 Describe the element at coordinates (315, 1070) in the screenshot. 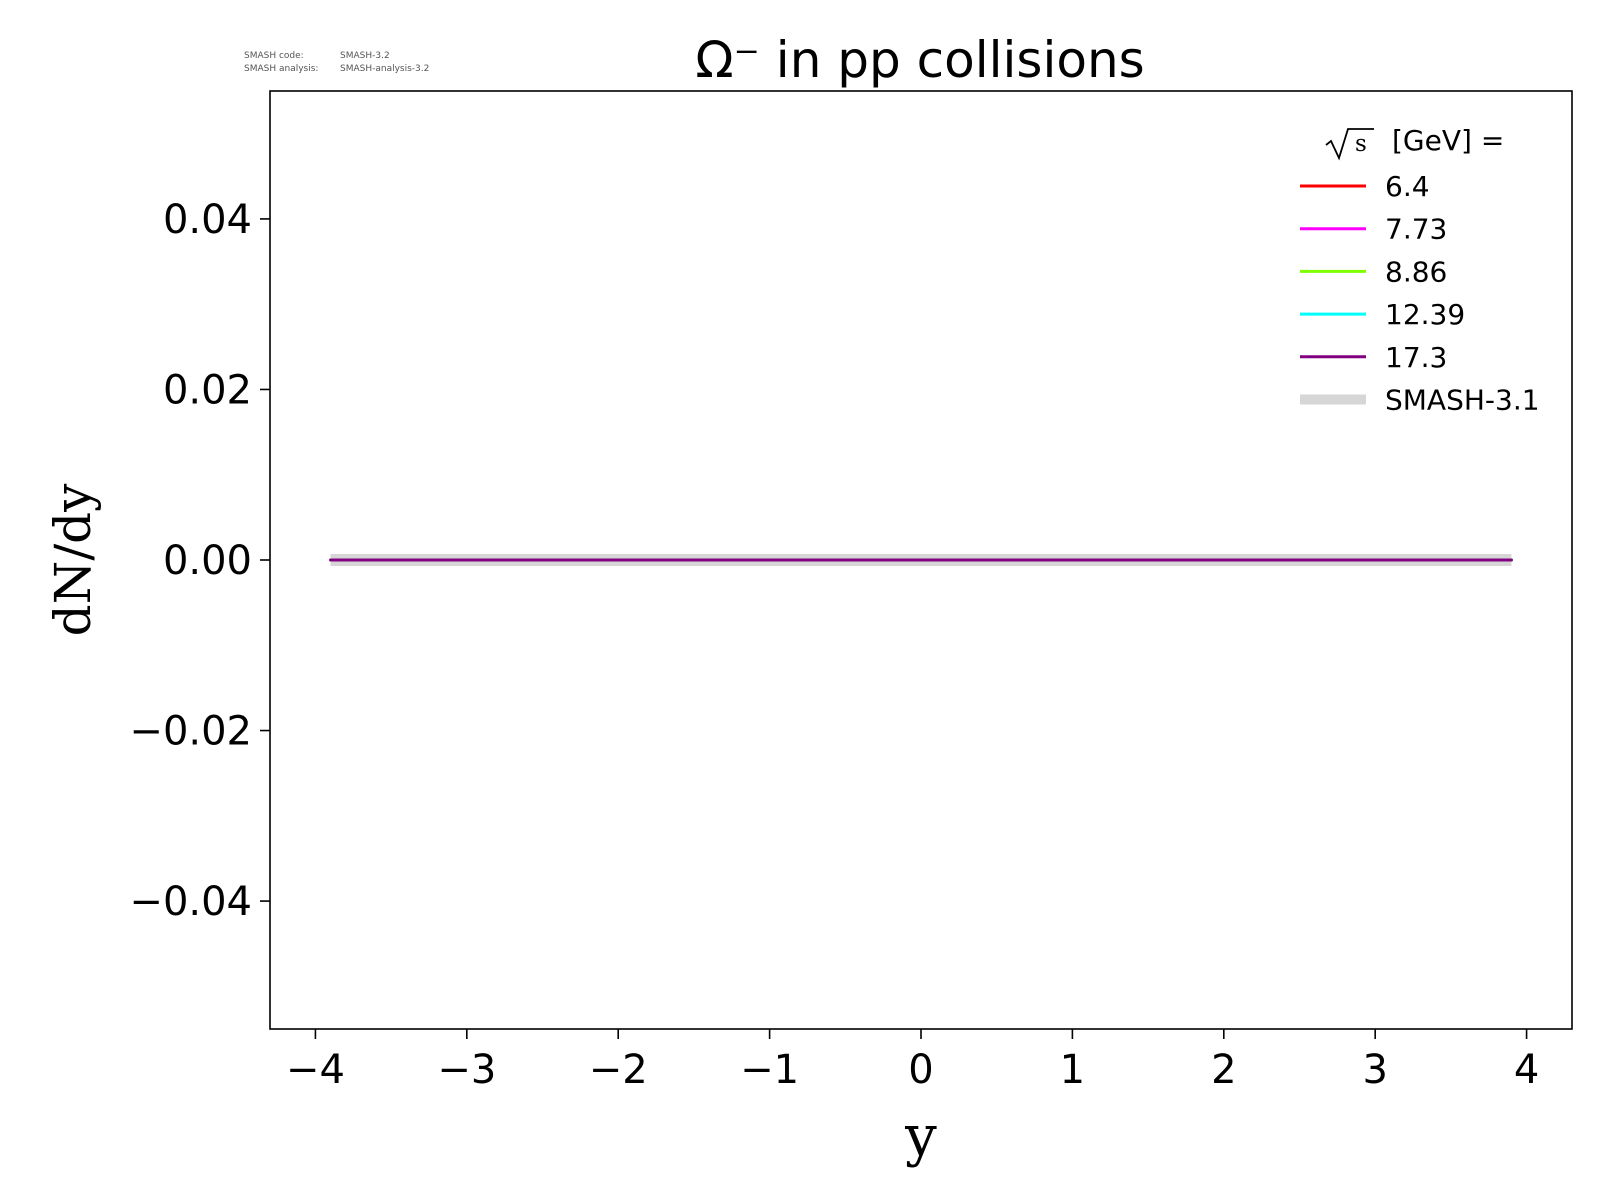

I see `x-tick-label: −4` at that location.